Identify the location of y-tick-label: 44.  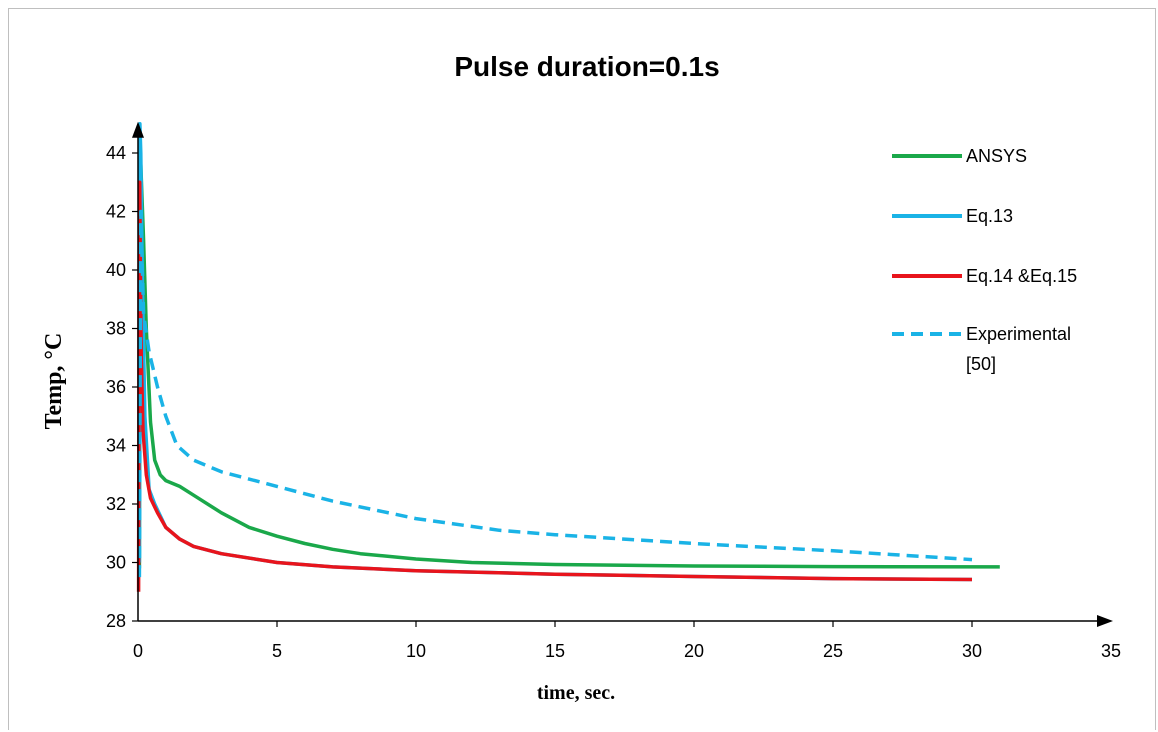
(116, 153).